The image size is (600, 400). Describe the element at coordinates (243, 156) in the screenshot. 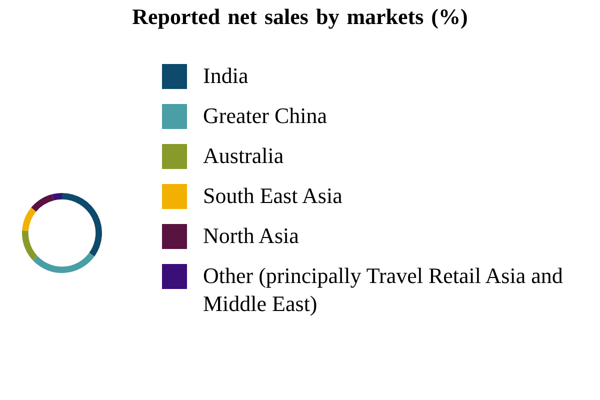

I see `legend-label: Australia` at that location.